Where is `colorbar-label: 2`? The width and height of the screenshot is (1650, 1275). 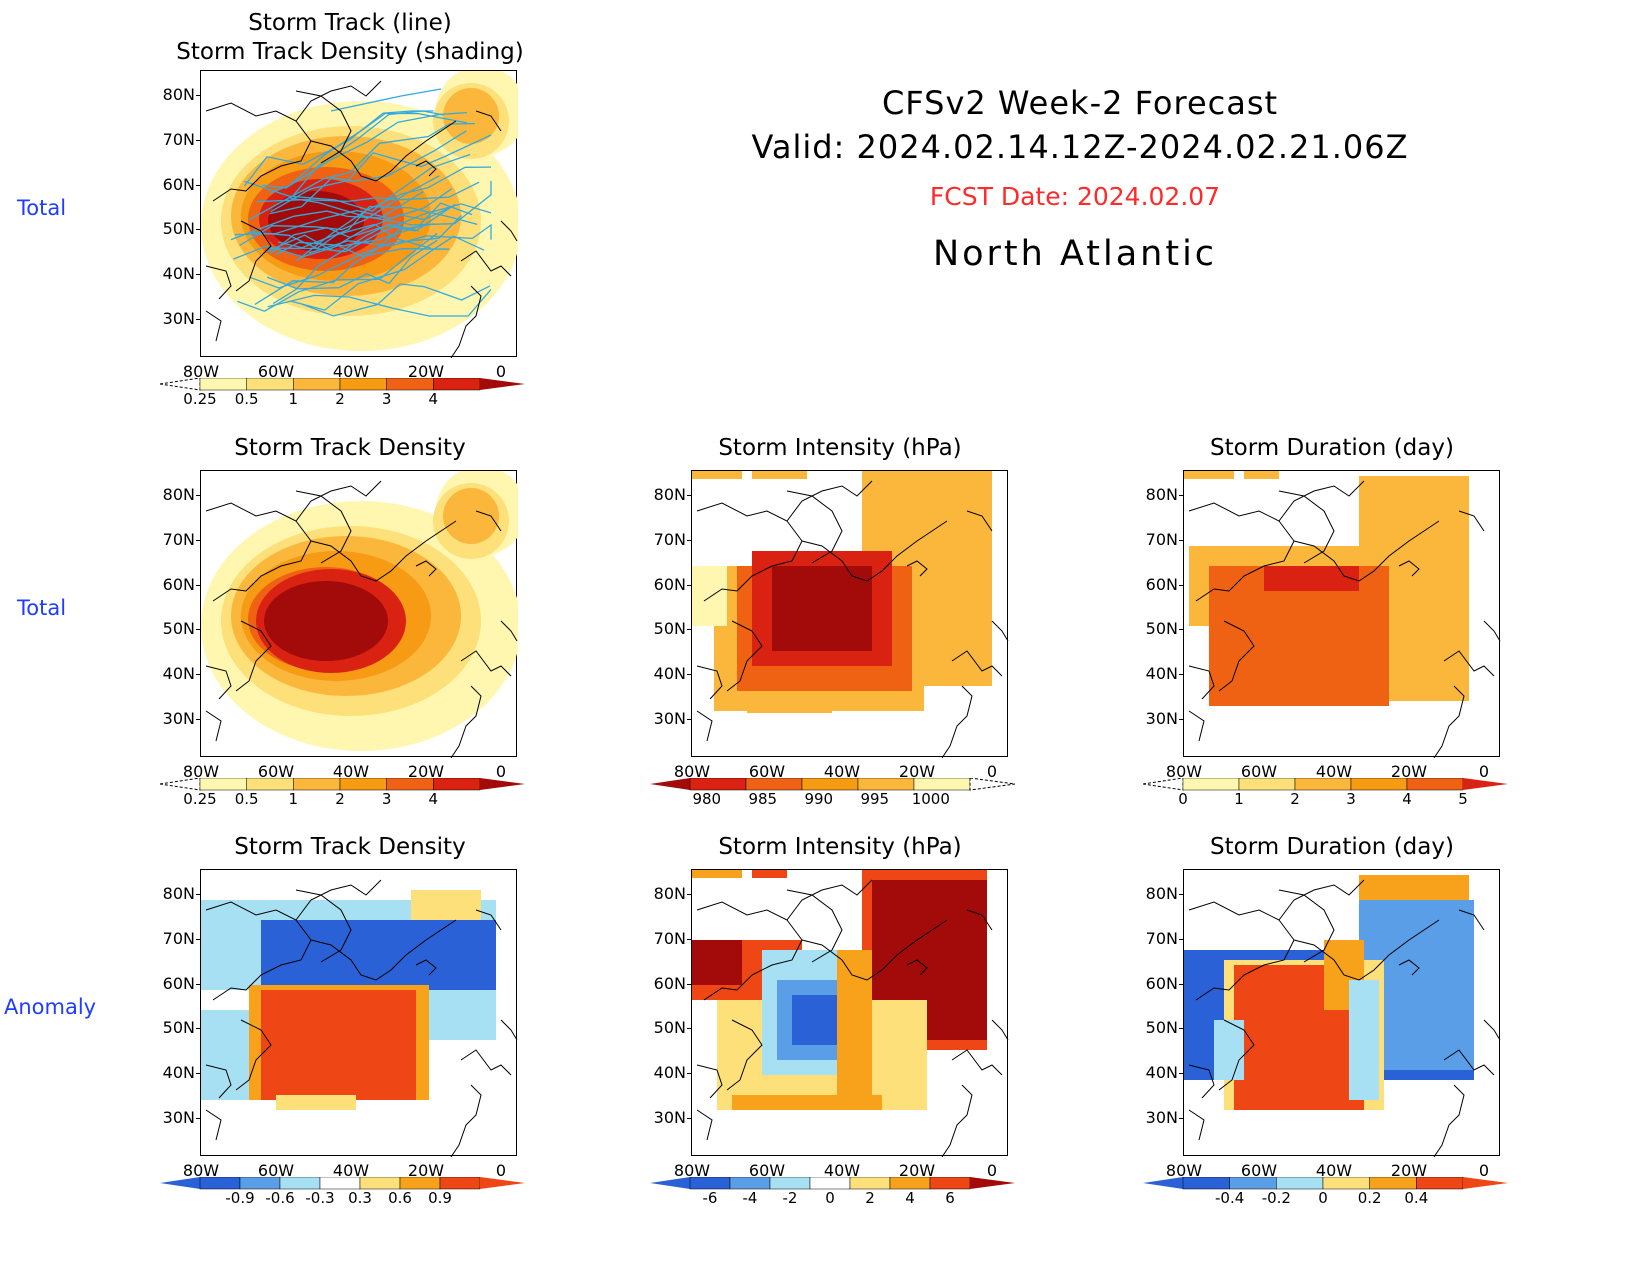
colorbar-label: 2 is located at coordinates (1295, 799).